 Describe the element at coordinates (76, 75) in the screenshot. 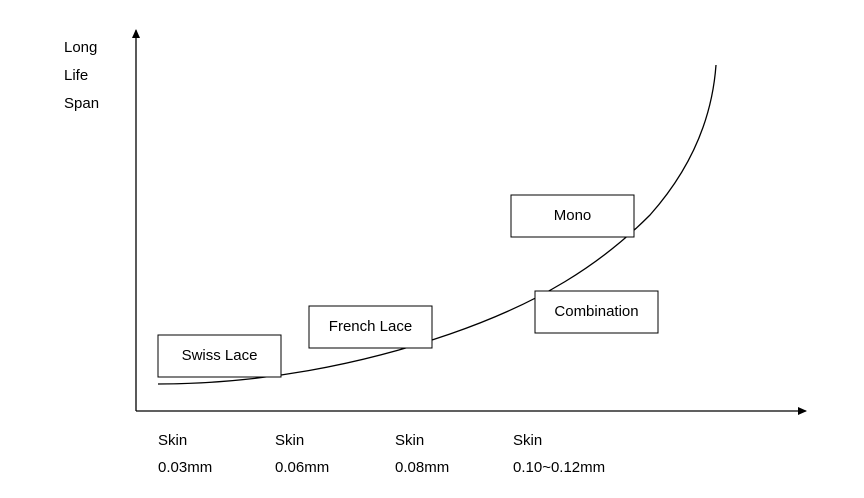

I see `y-axis-label: Life` at that location.